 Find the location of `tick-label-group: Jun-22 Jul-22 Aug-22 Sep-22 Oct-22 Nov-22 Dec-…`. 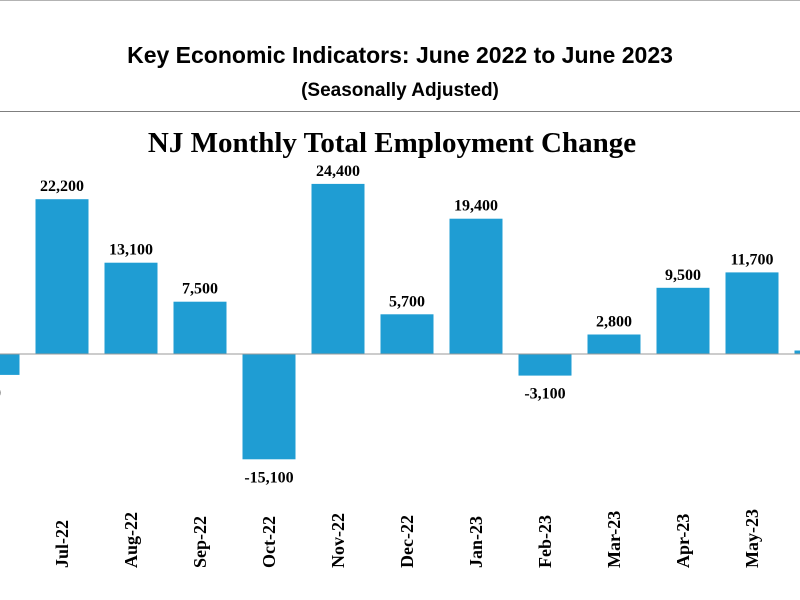

tick-label-group: Jun-22 Jul-22 Aug-22 Sep-22 Oct-22 Nov-22 Dec-… is located at coordinates (381, 538).